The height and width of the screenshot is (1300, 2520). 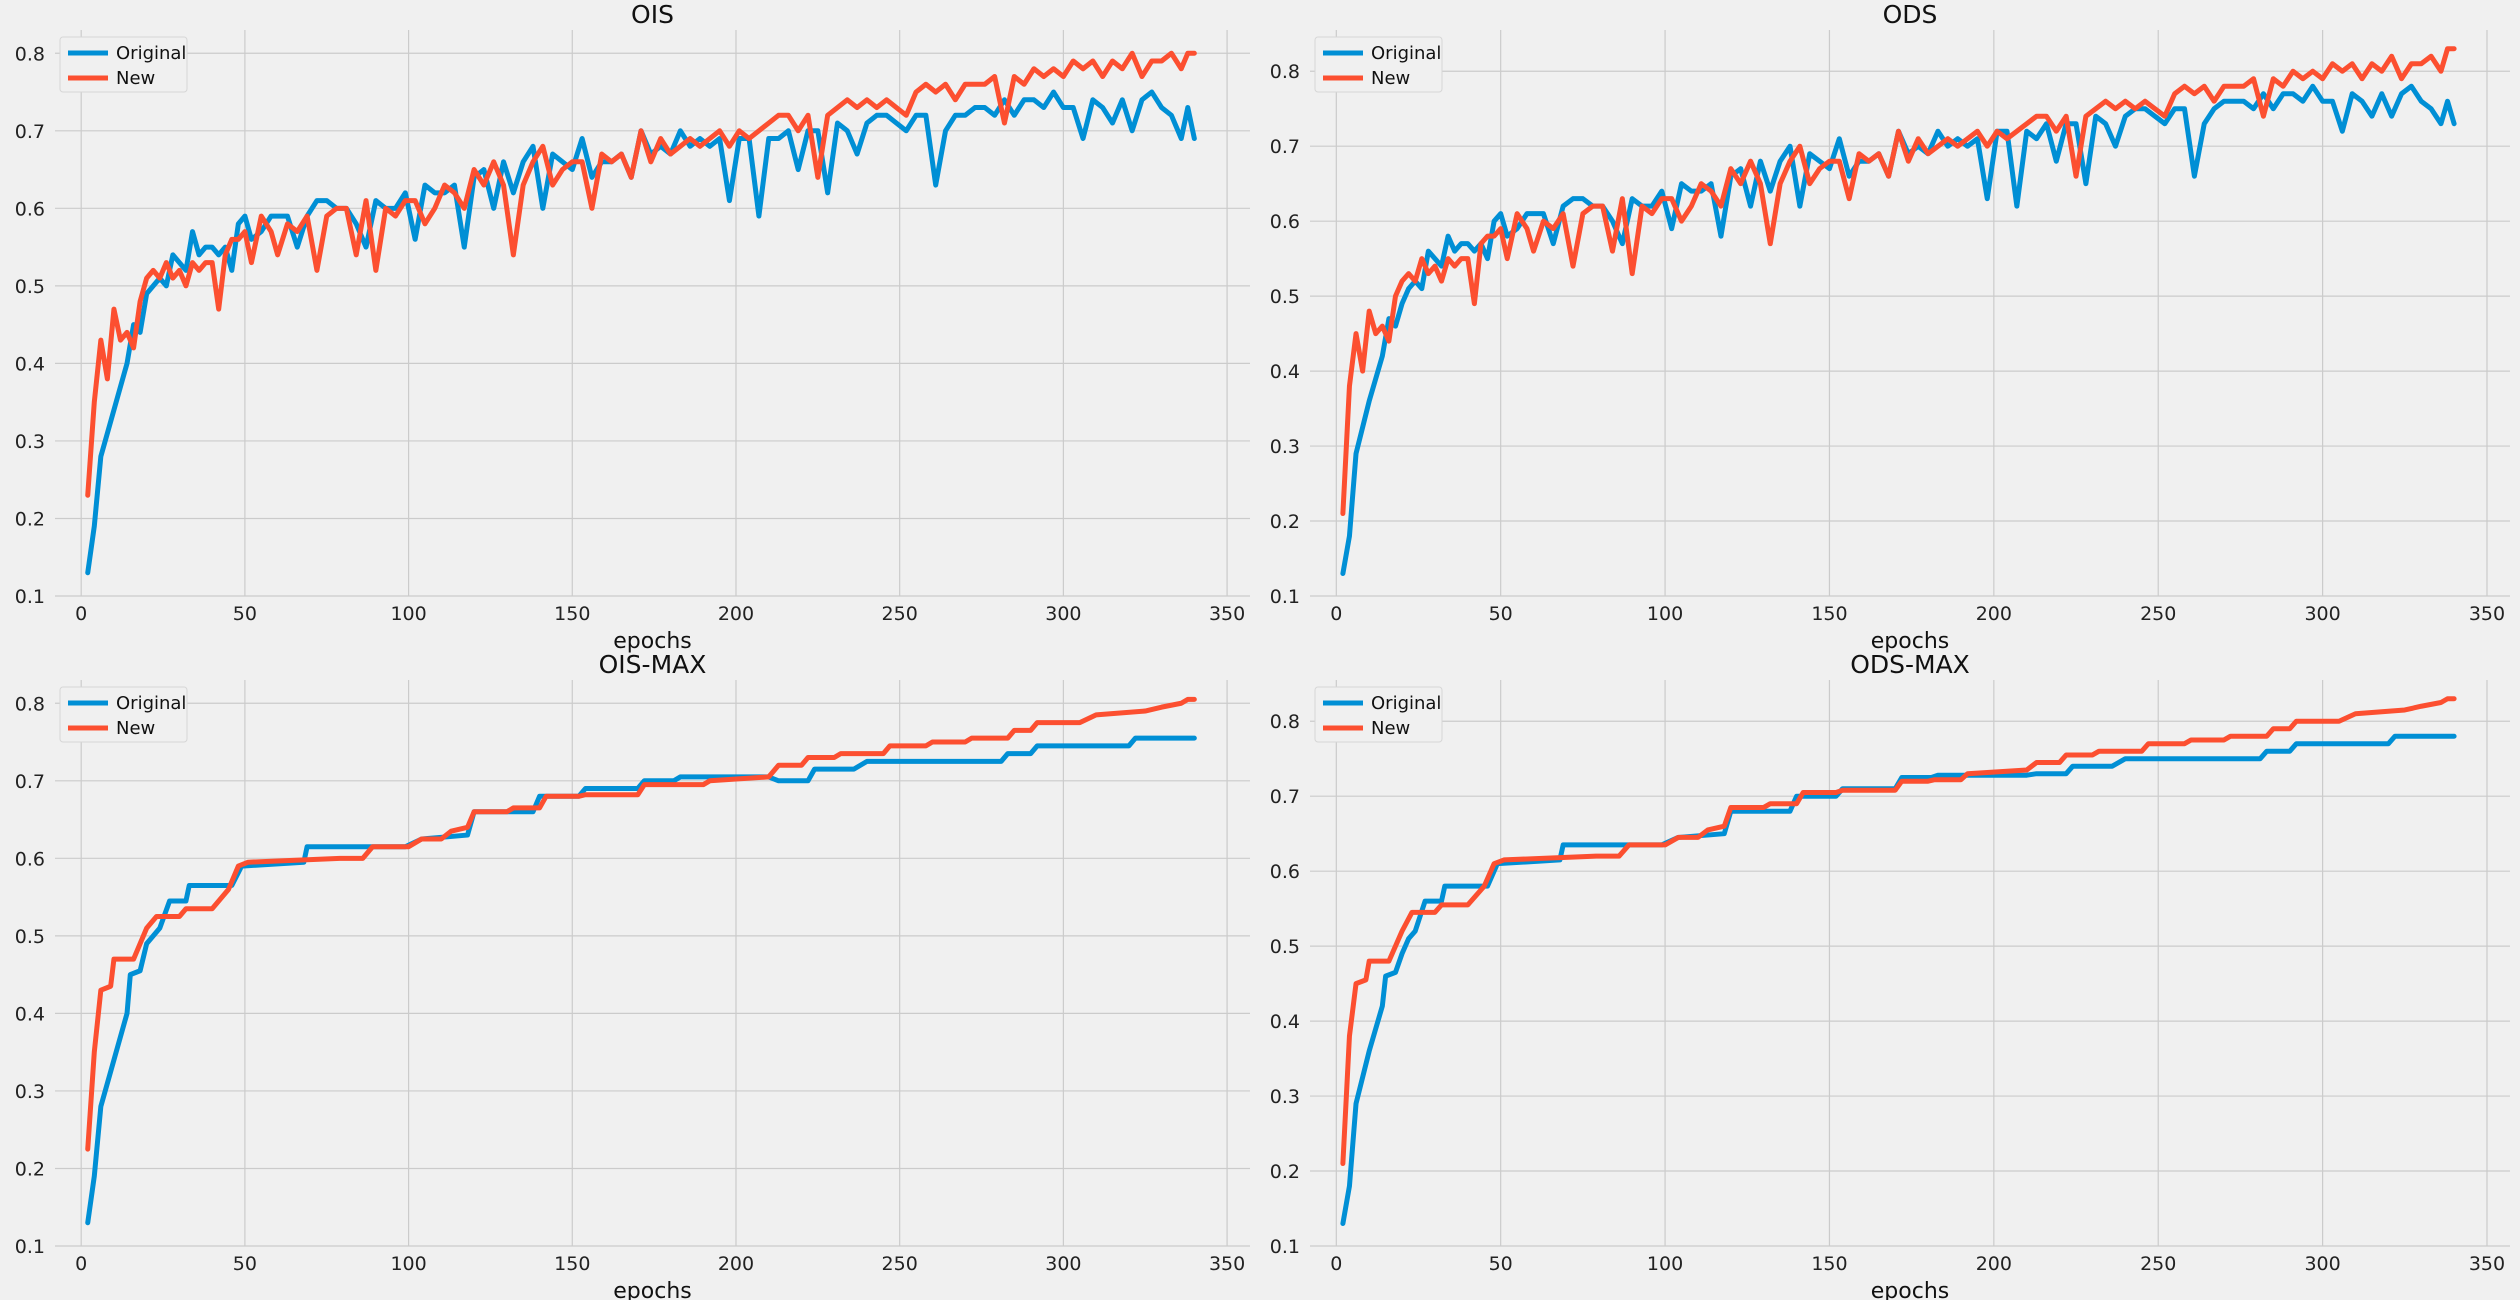 I want to click on chart-title: ODS-MAX, so click(x=1910, y=664).